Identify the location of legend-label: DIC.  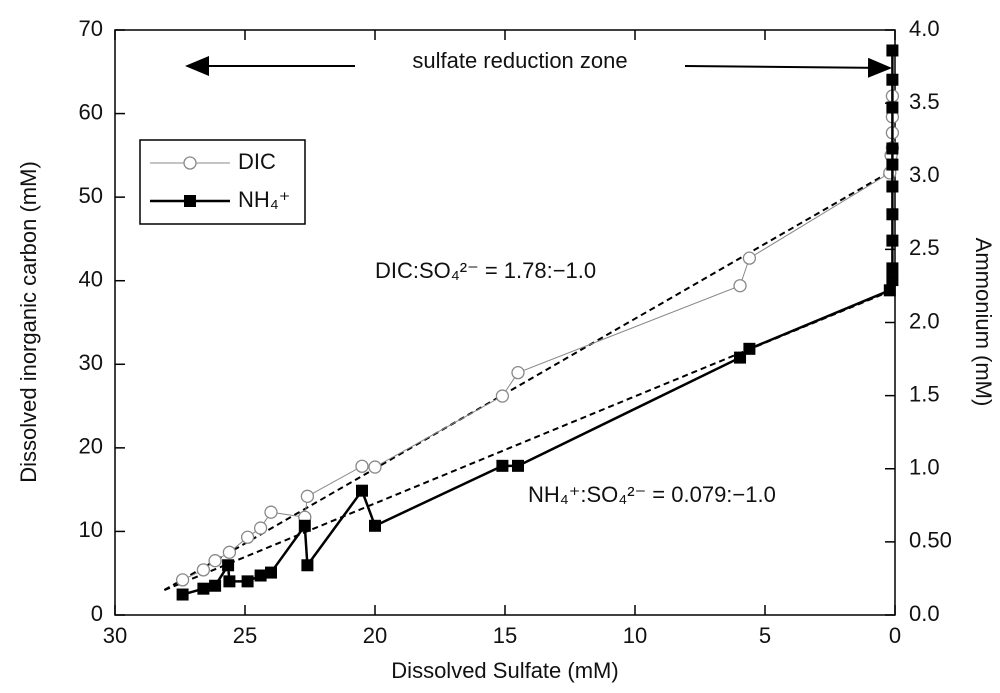
(257, 161).